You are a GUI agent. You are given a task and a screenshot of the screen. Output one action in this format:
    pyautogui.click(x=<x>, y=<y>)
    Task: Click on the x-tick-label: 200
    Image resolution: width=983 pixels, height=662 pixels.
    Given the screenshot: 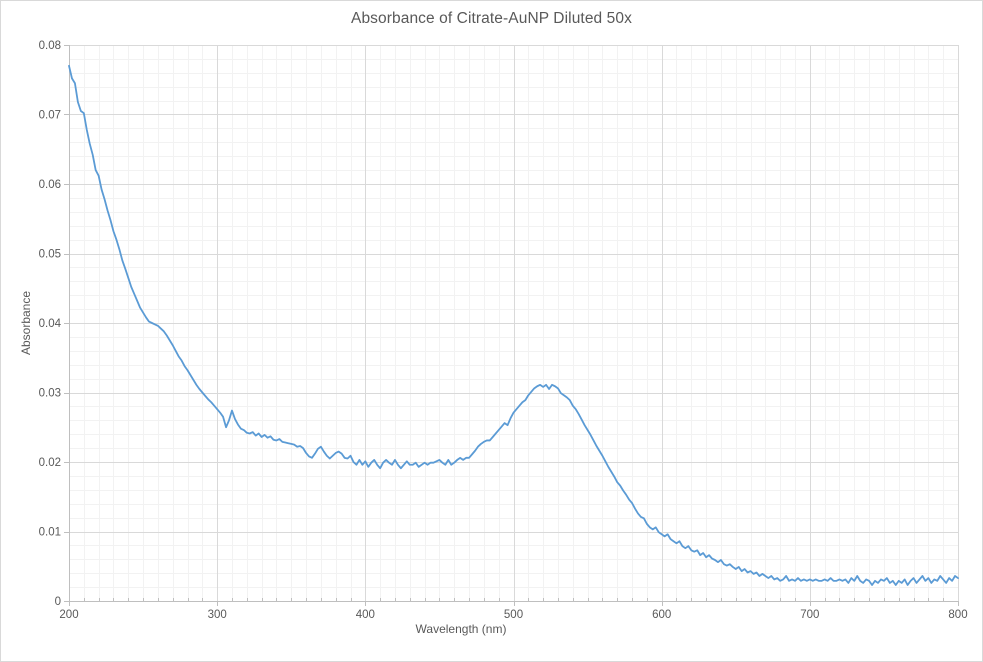 What is the action you would take?
    pyautogui.click(x=68, y=615)
    